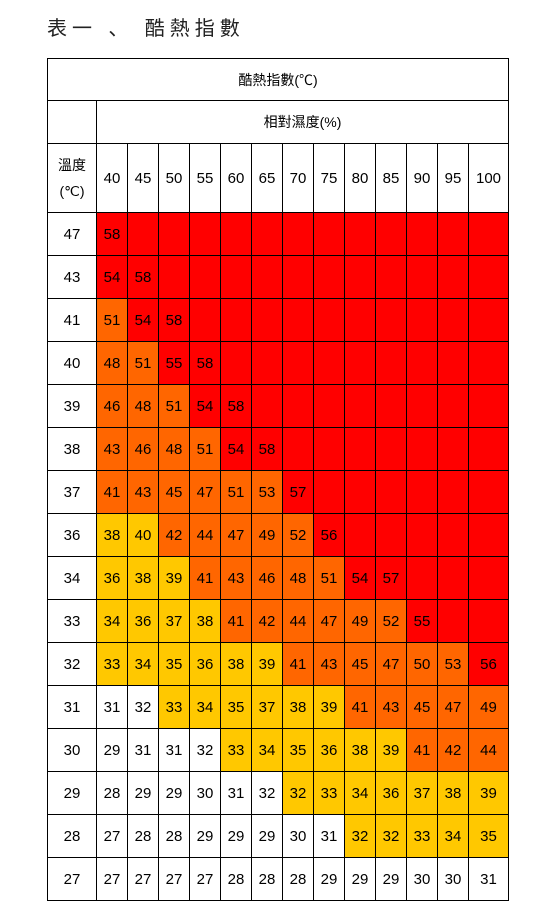 The width and height of the screenshot is (556, 912). What do you see at coordinates (236, 178) in the screenshot?
I see `humidity-header-cell: 60` at bounding box center [236, 178].